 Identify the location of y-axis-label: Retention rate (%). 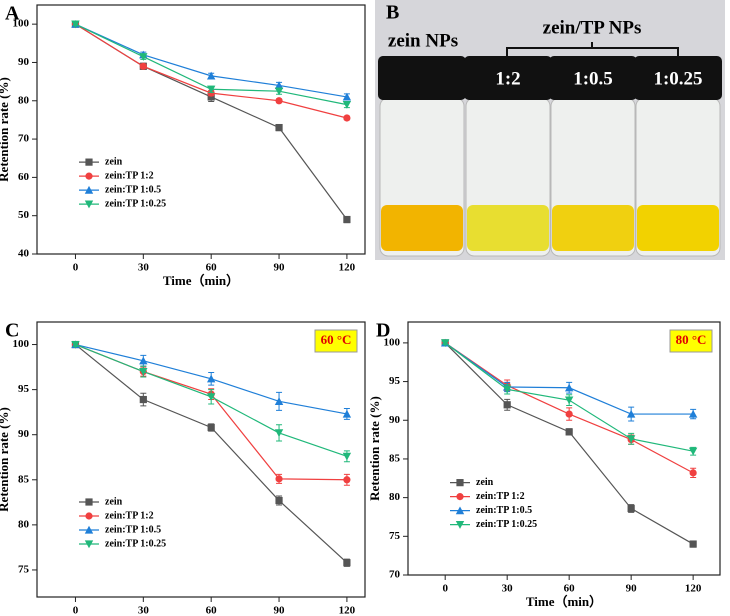
(5, 459).